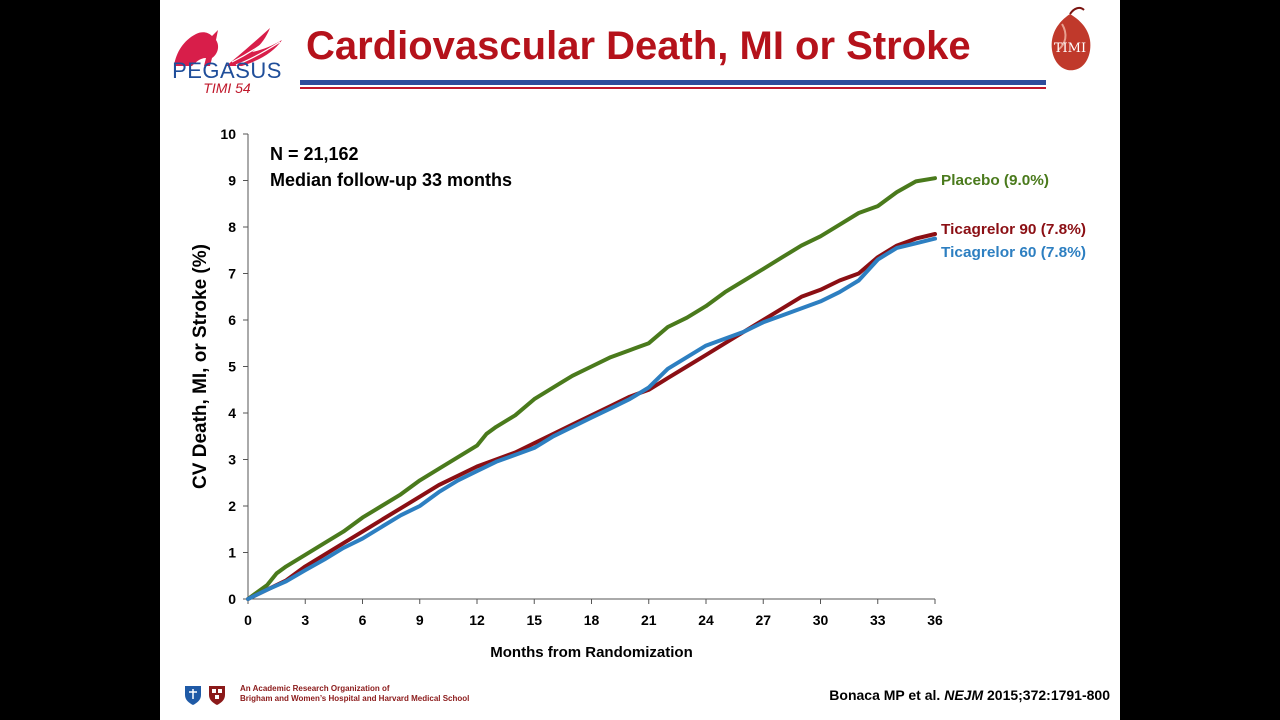 The image size is (1280, 720). What do you see at coordinates (477, 620) in the screenshot?
I see `x-tick-label: 12` at bounding box center [477, 620].